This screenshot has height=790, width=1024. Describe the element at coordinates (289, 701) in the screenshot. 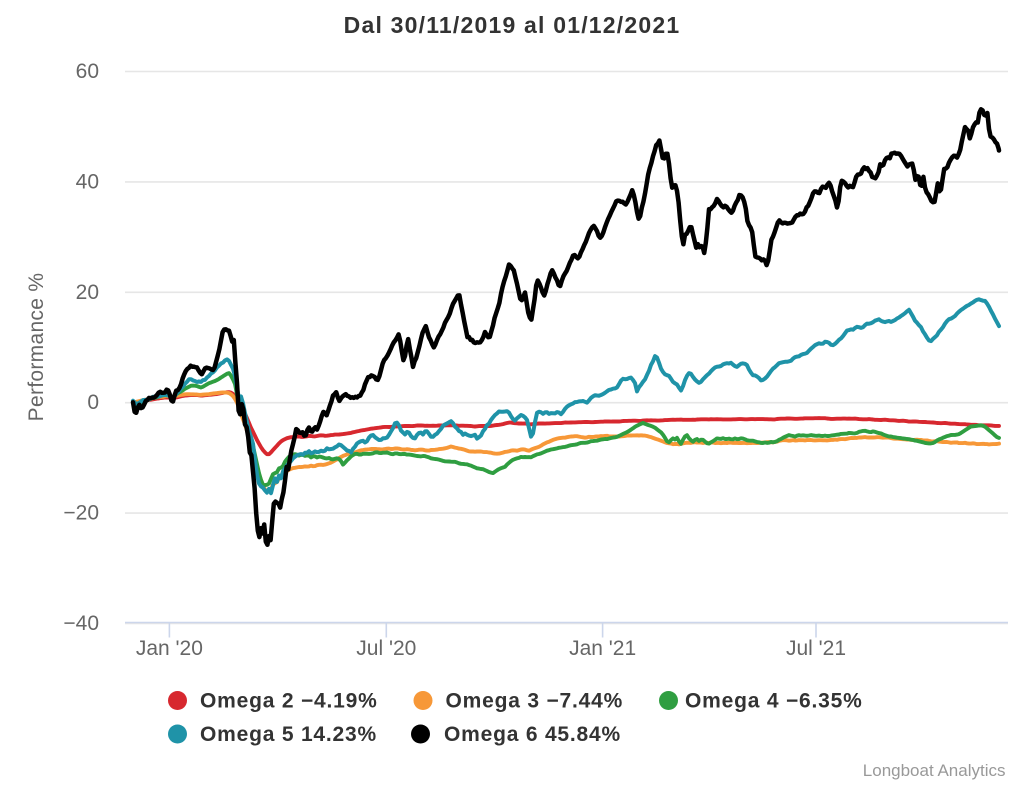

I see `svg-text: Omega 2 −4.19%` at that location.